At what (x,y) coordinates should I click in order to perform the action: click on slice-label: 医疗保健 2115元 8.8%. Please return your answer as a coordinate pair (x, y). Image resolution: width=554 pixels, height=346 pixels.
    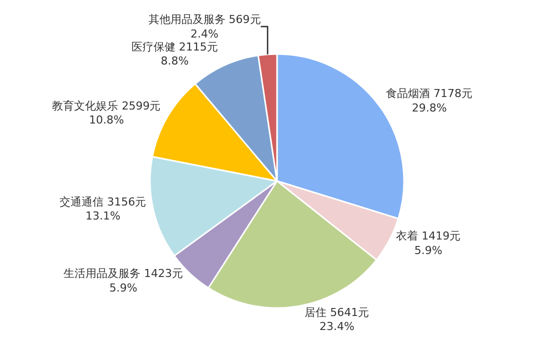
    Looking at the image, I should click on (174, 54).